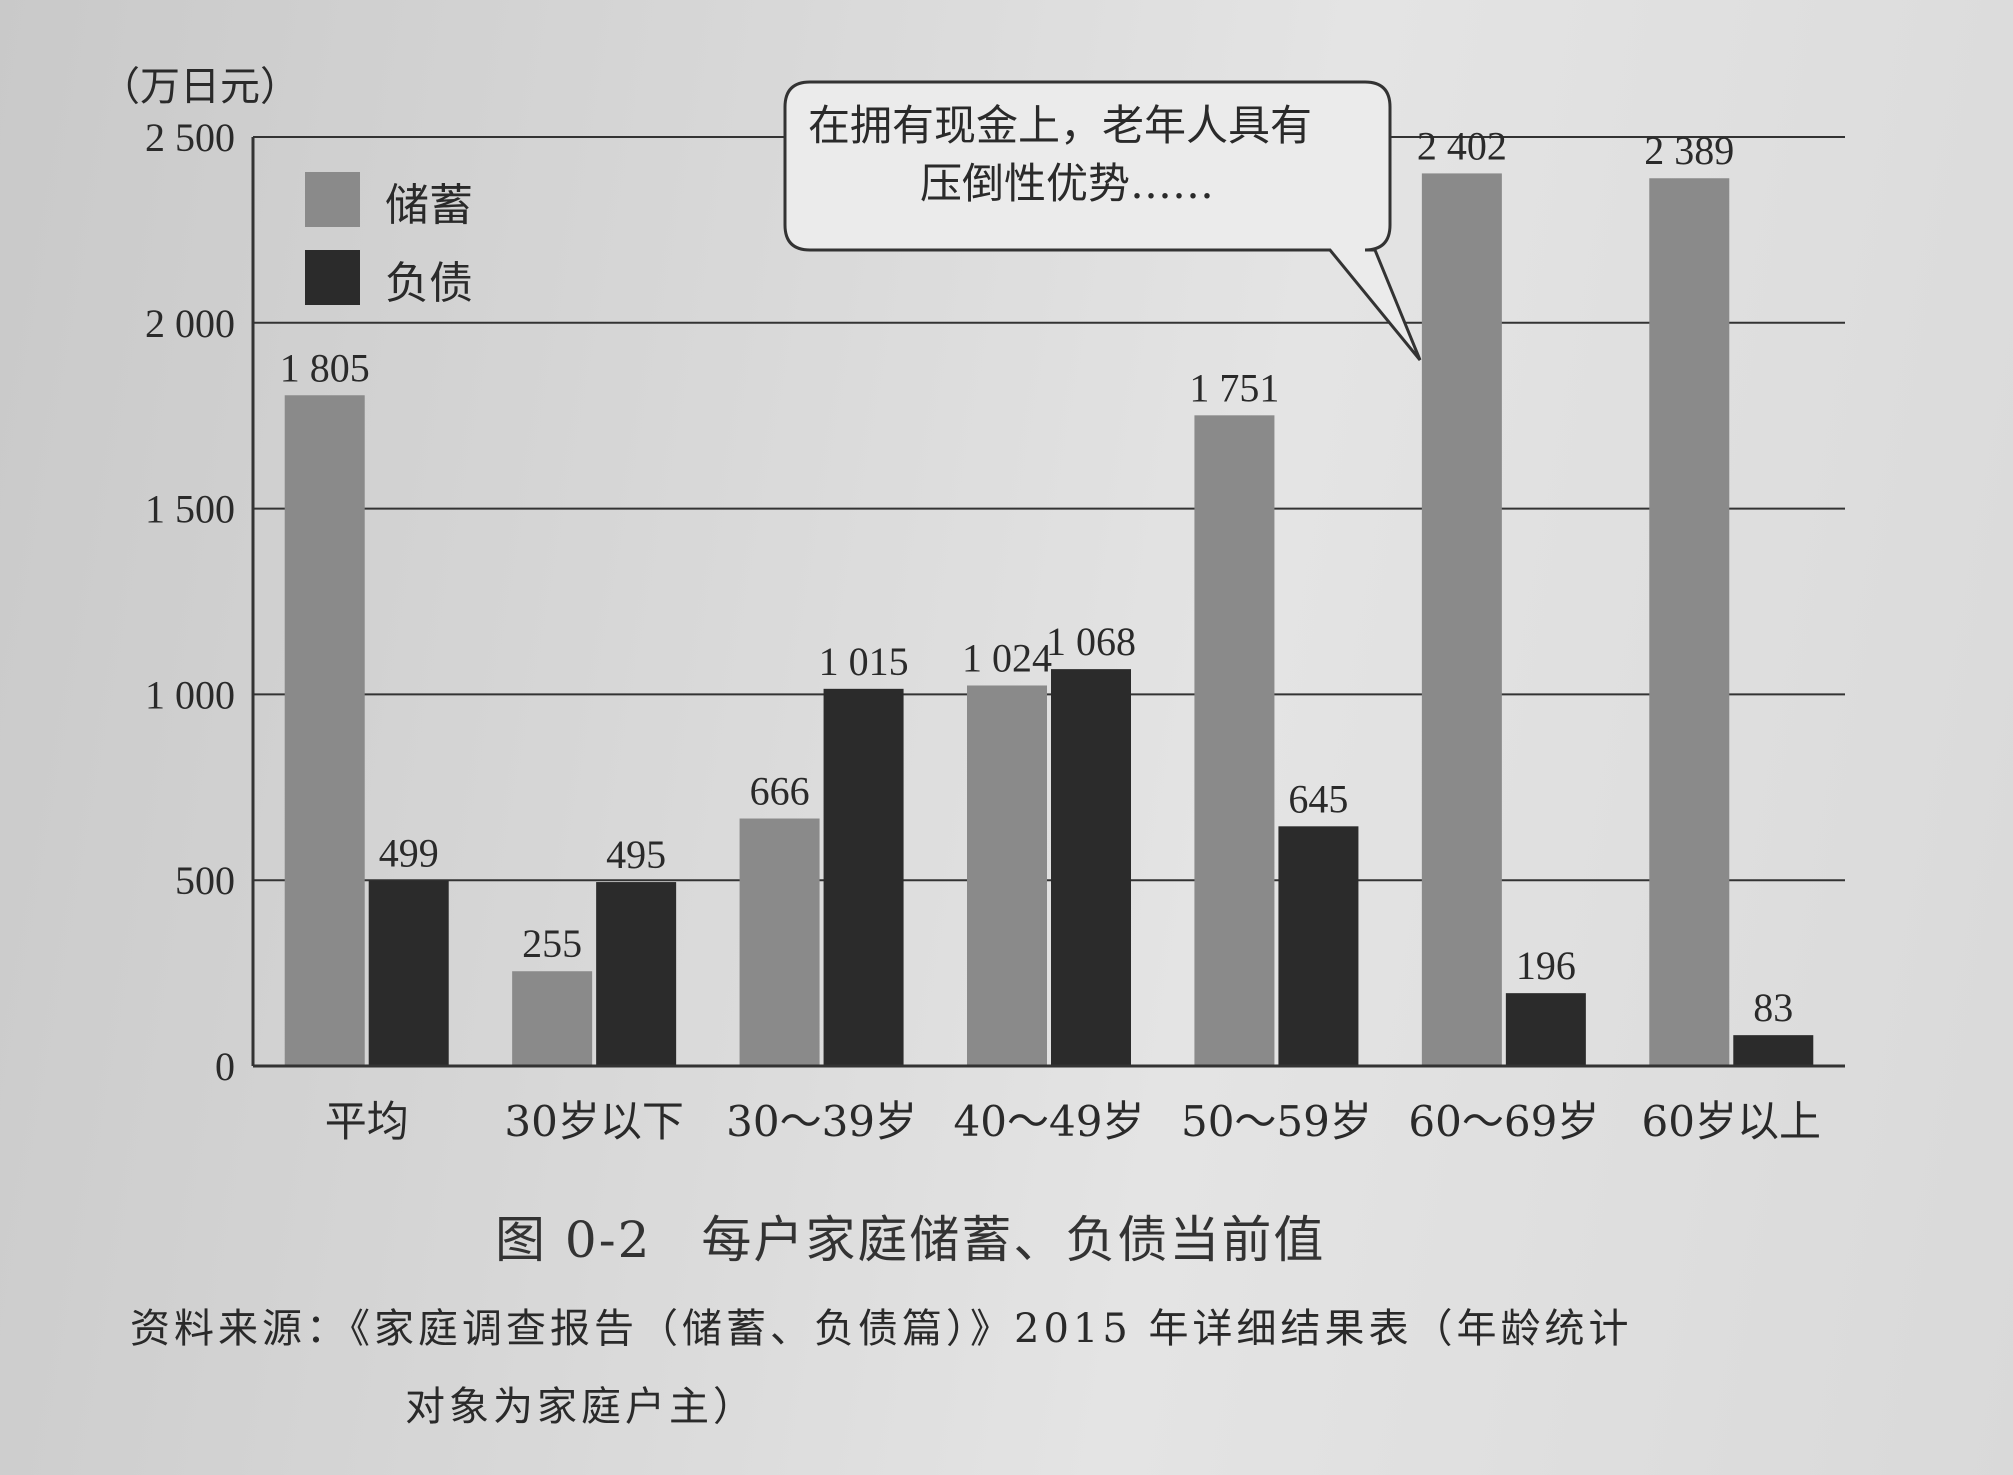 This screenshot has height=1475, width=2013. What do you see at coordinates (573, 1240) in the screenshot?
I see `figure-number: 图 0-2` at bounding box center [573, 1240].